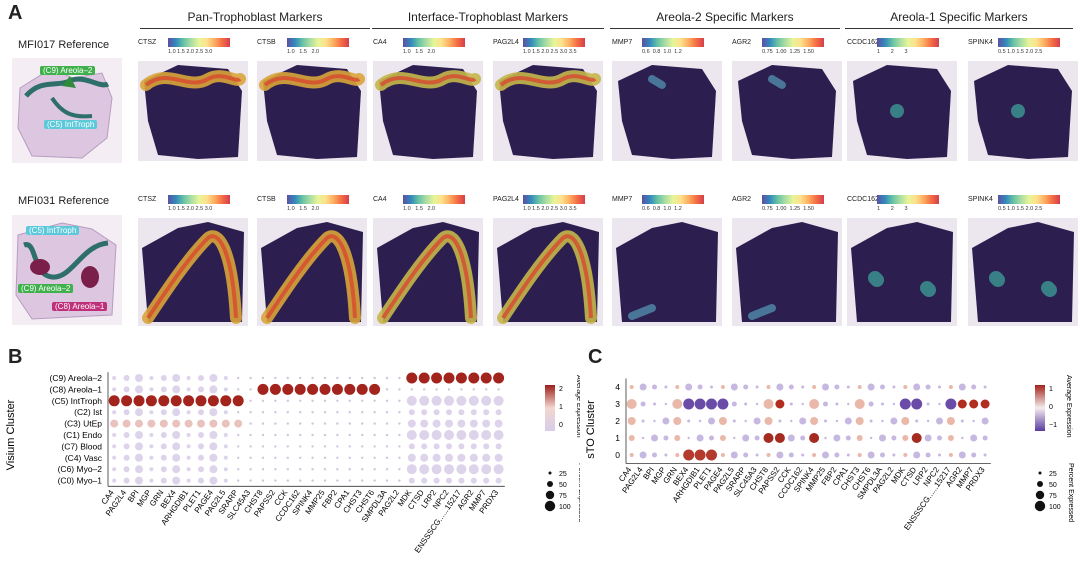 Image resolution: width=1080 pixels, height=585 pixels. Describe the element at coordinates (550, 484) in the screenshot. I see `legend-size-dot` at that location.